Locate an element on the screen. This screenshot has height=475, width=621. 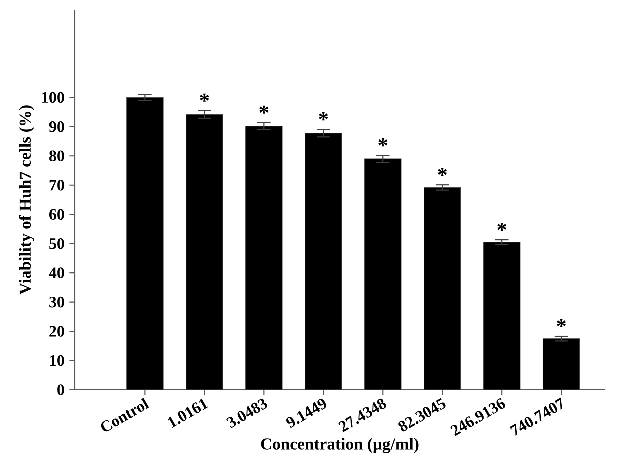
y-tick-label: 30 is located at coordinates (57, 302).